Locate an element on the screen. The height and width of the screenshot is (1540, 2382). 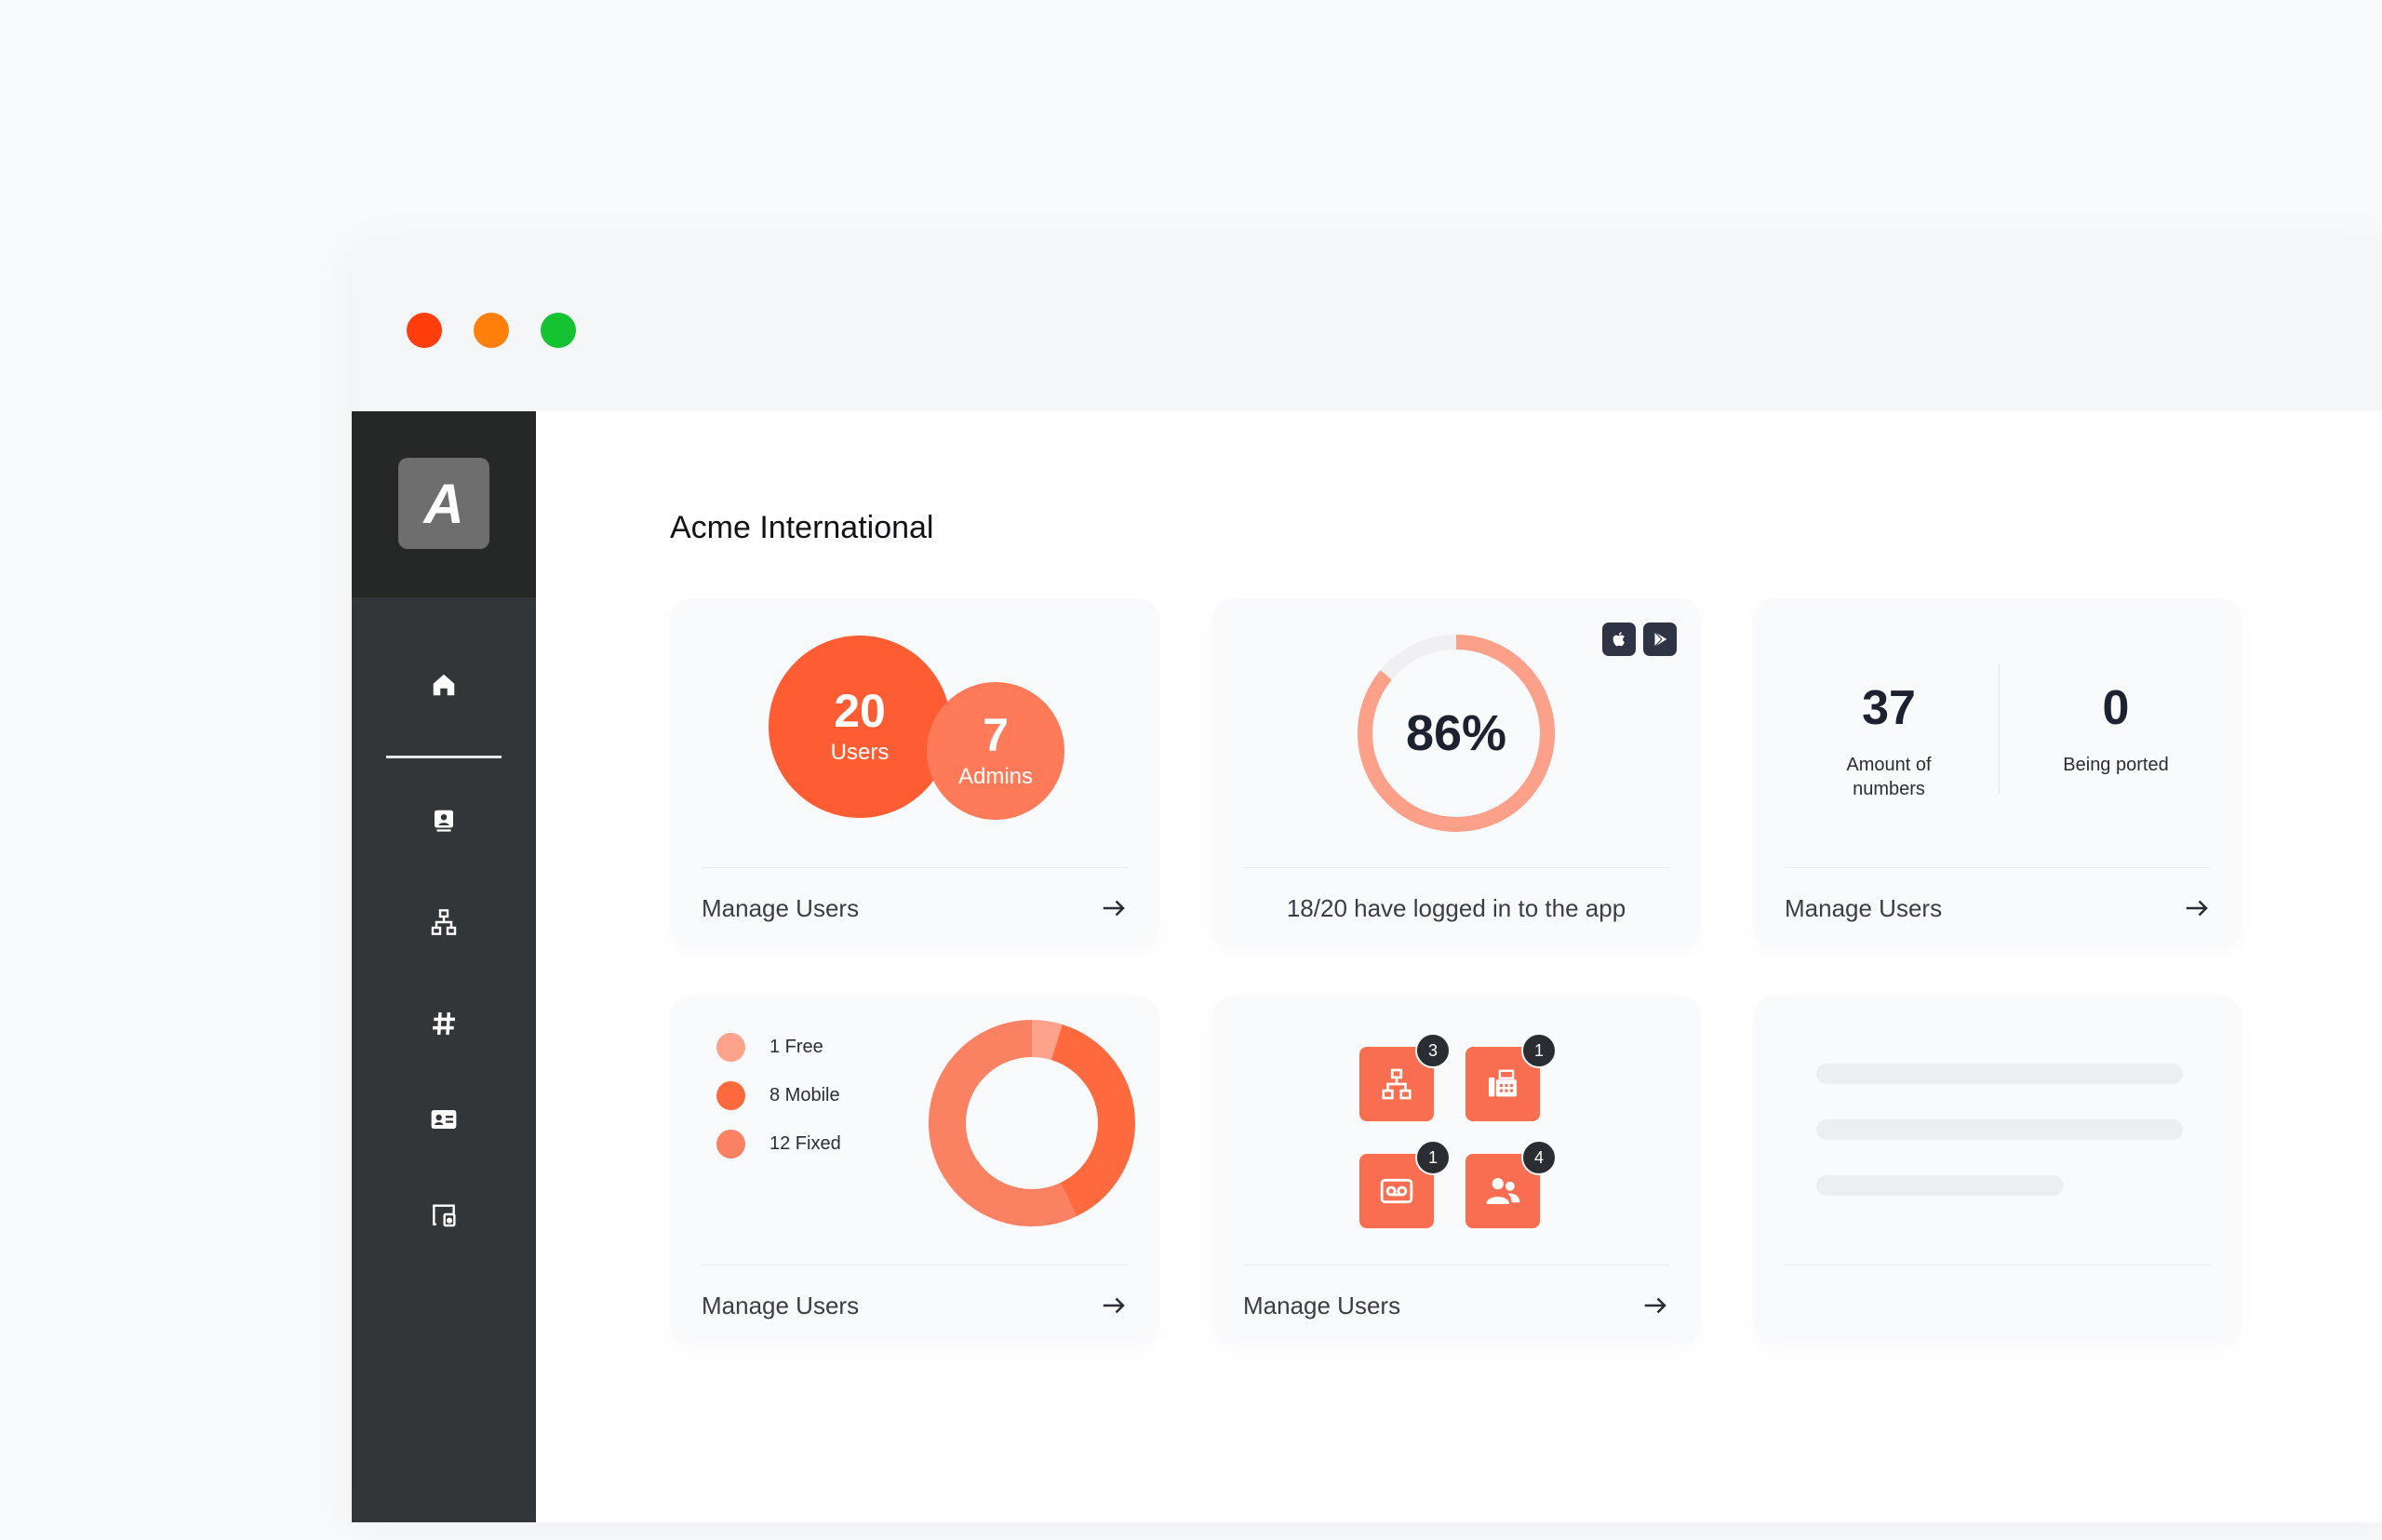
being-ported-label: Being ported is located at coordinates (2116, 765).